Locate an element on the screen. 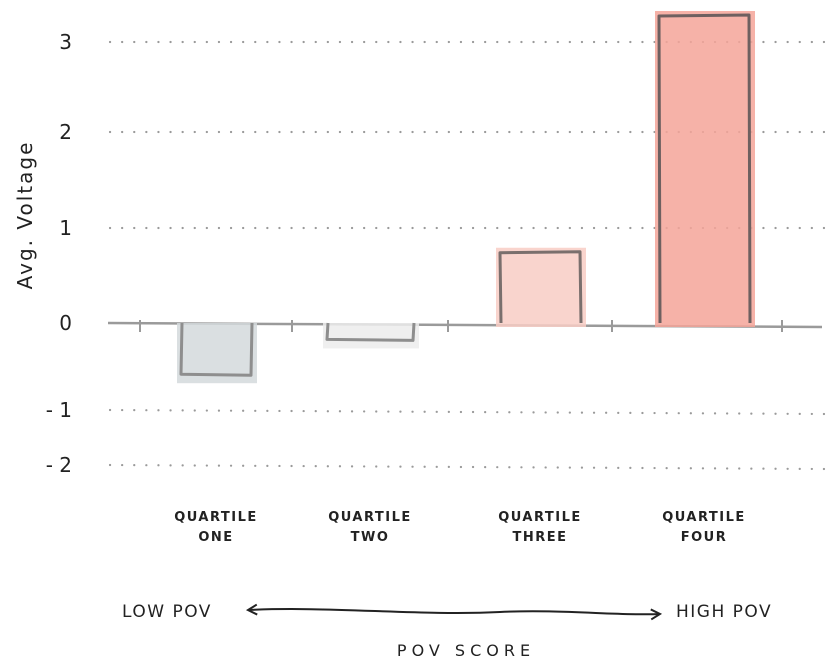 The image size is (831, 667). y-tick-label: - 1 is located at coordinates (59, 410).